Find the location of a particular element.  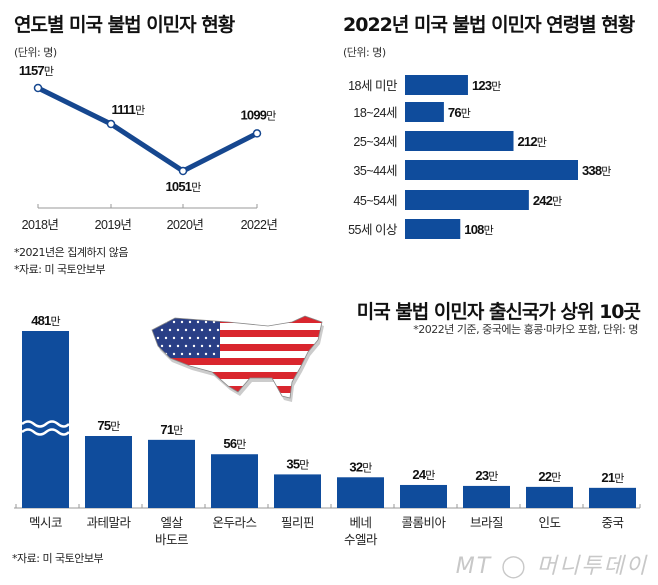

value-number: 21 is located at coordinates (607, 477).